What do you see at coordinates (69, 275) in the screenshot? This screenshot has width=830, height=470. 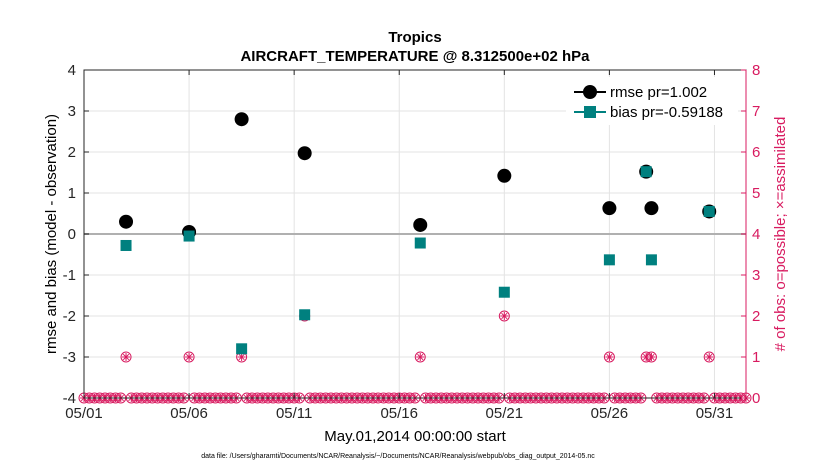 I see `y-tick-label: -1` at bounding box center [69, 275].